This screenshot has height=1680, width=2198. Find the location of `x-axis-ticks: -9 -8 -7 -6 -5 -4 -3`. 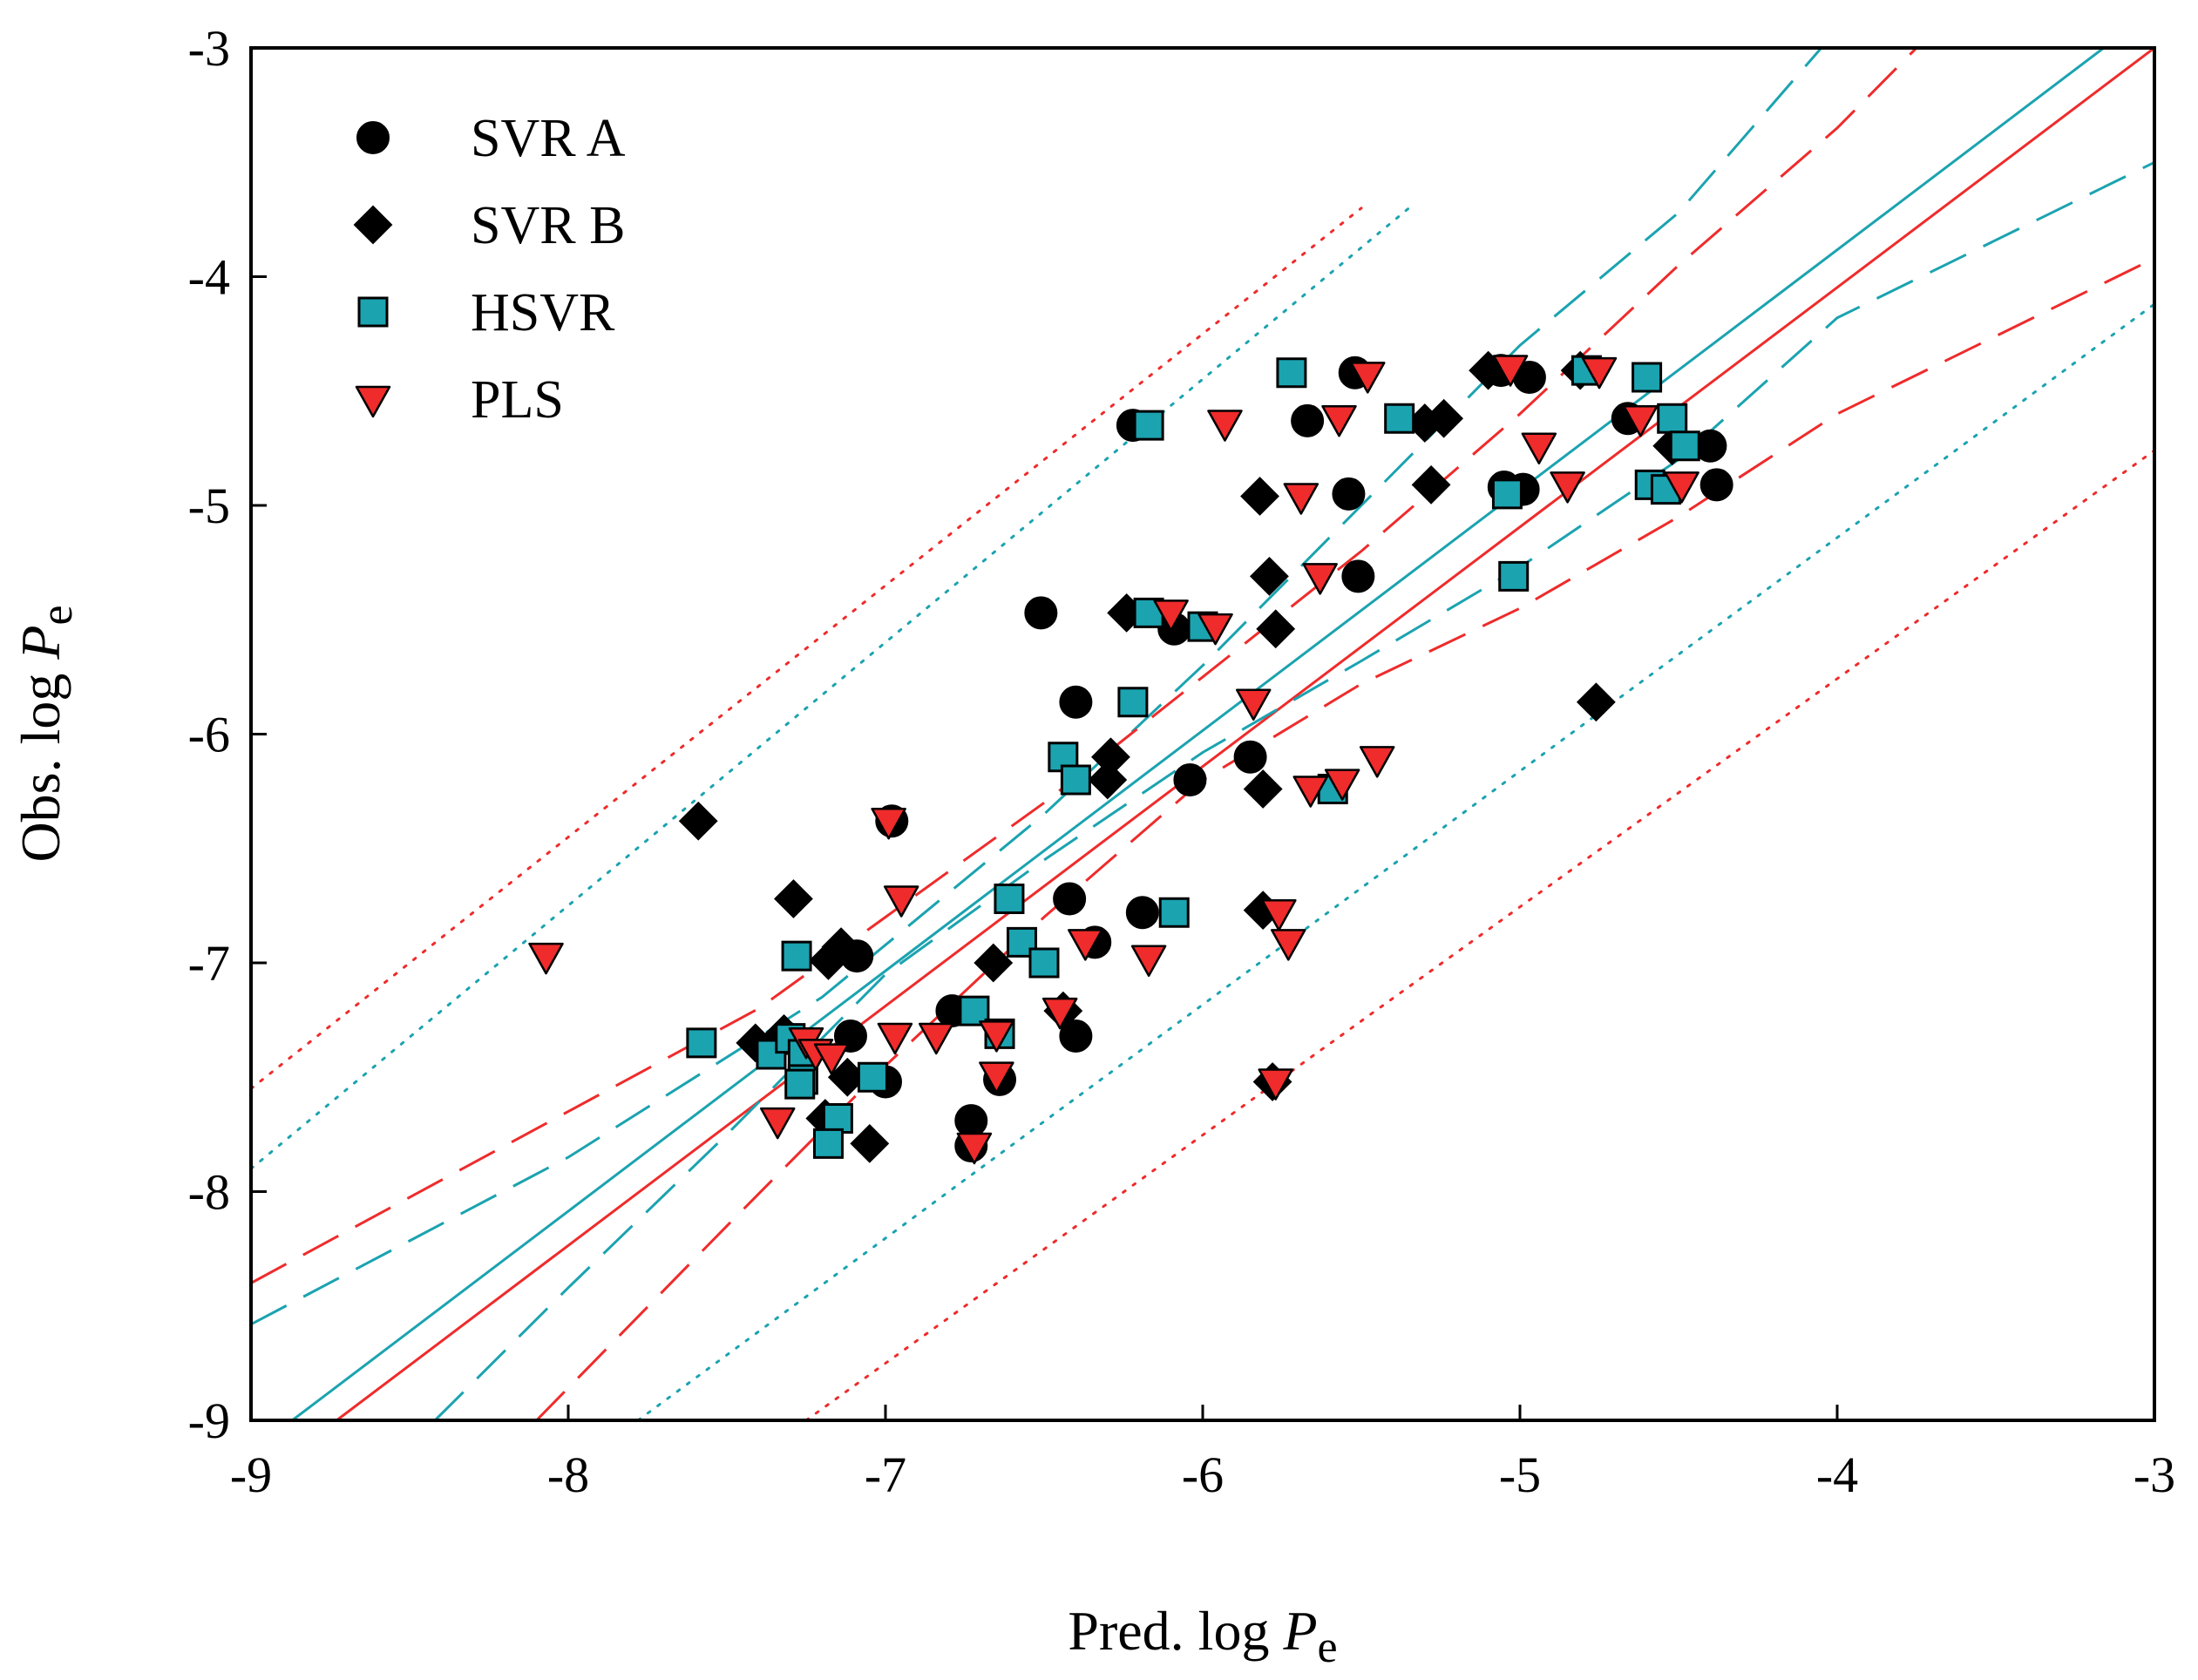

x-axis-ticks: -9 -8 -7 -6 -5 -4 -3 is located at coordinates (1202, 1454).